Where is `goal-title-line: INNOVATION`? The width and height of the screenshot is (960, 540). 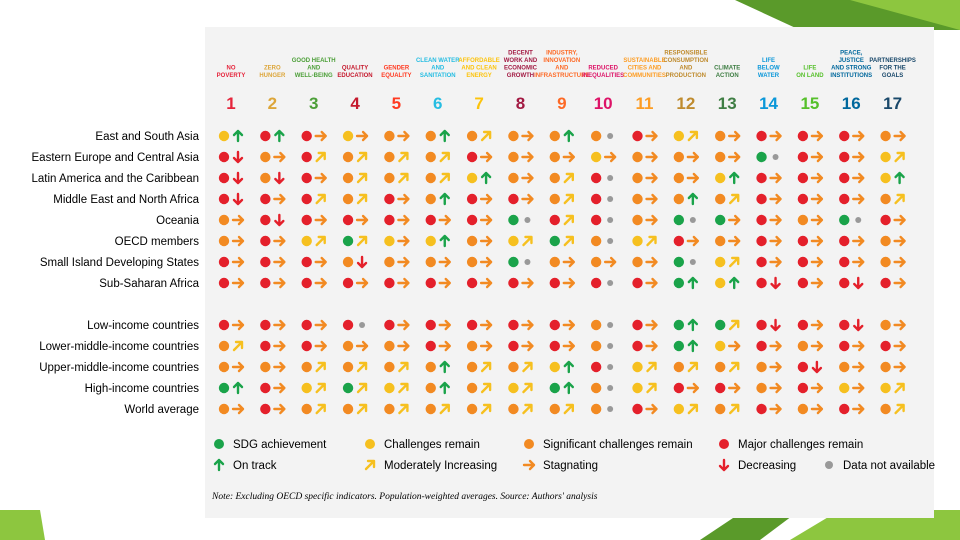
goal-title-line: INNOVATION is located at coordinates (561, 61).